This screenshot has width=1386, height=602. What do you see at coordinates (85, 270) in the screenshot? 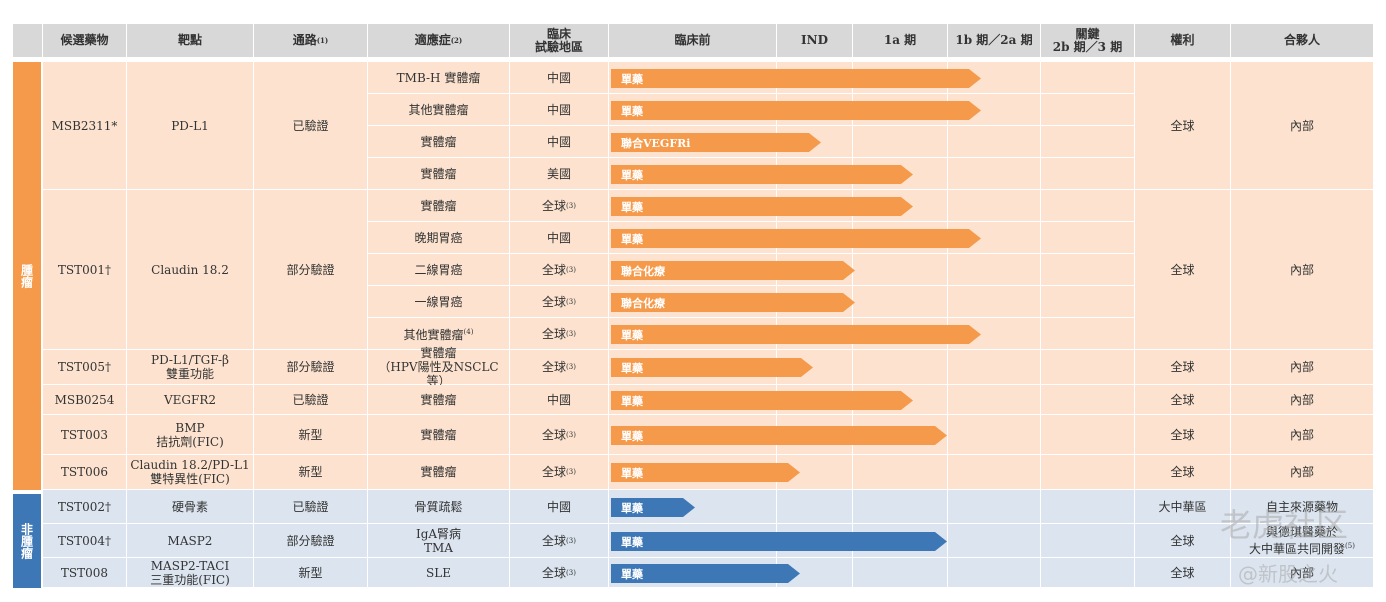
I see `candidate-cell: TST001†` at bounding box center [85, 270].